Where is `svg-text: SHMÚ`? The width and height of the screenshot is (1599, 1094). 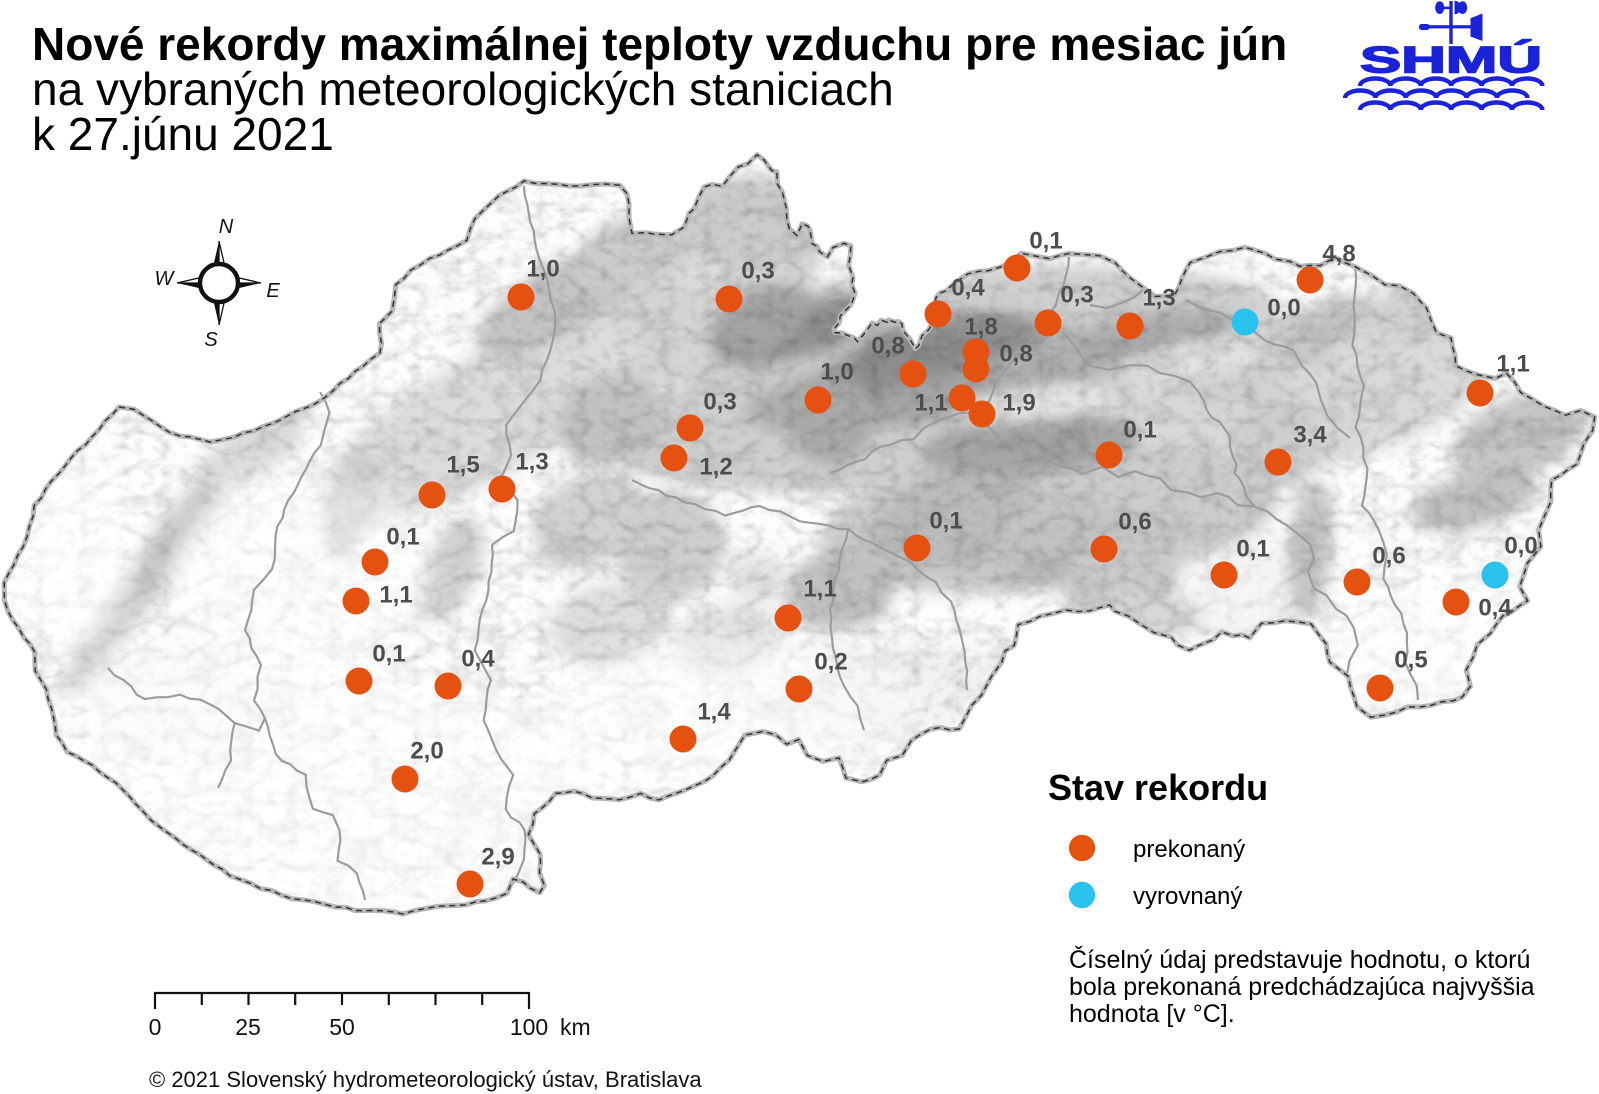 svg-text: SHMÚ is located at coordinates (1451, 60).